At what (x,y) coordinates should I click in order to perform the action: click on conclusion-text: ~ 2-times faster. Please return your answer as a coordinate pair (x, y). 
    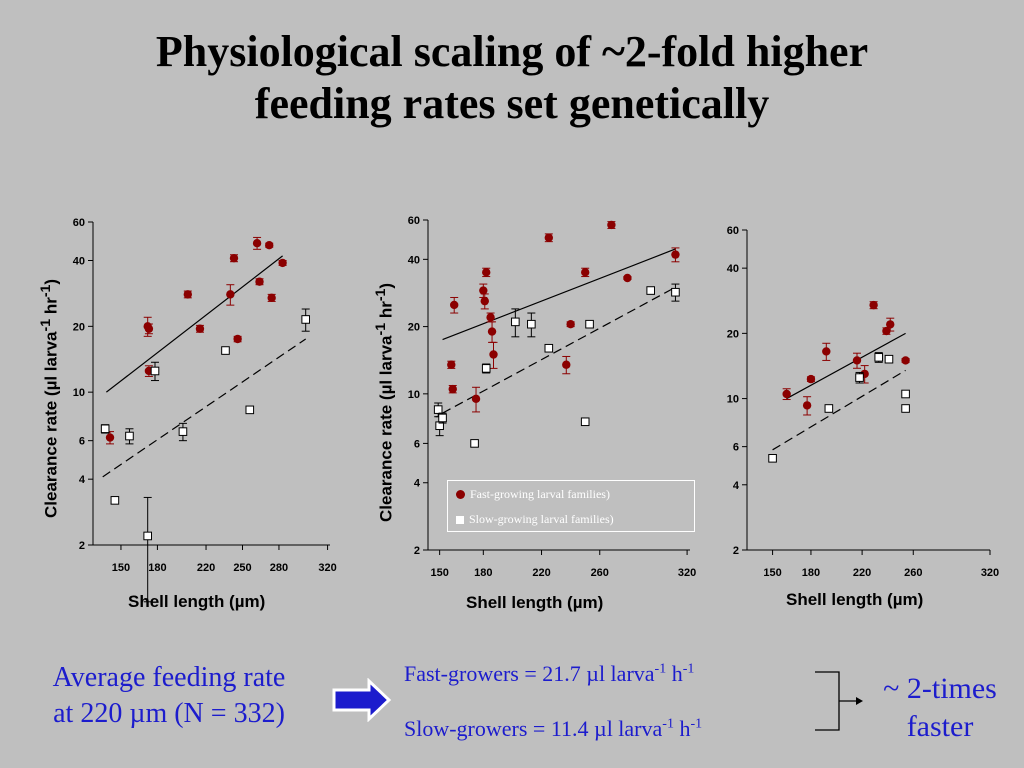
    Looking at the image, I should click on (940, 707).